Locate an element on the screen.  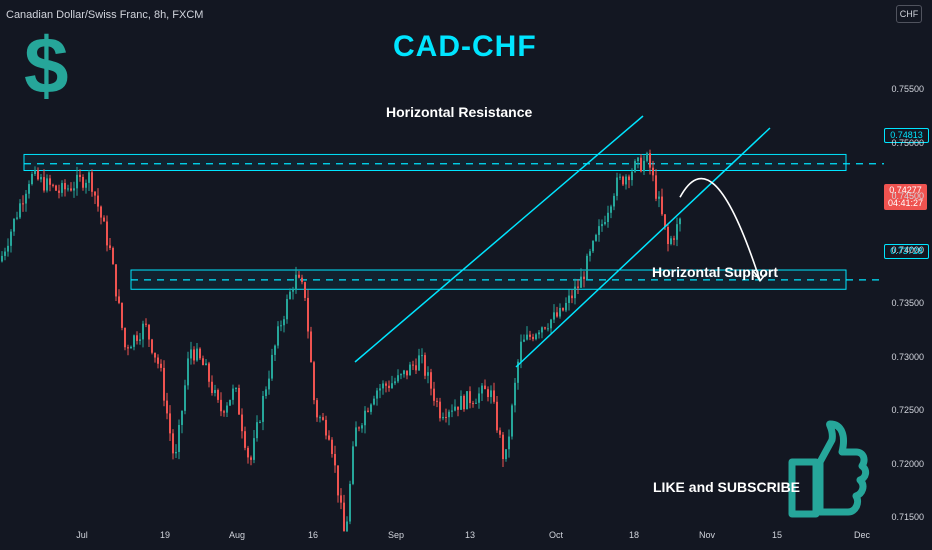
price-tick: 0.75000 is located at coordinates (907, 142).